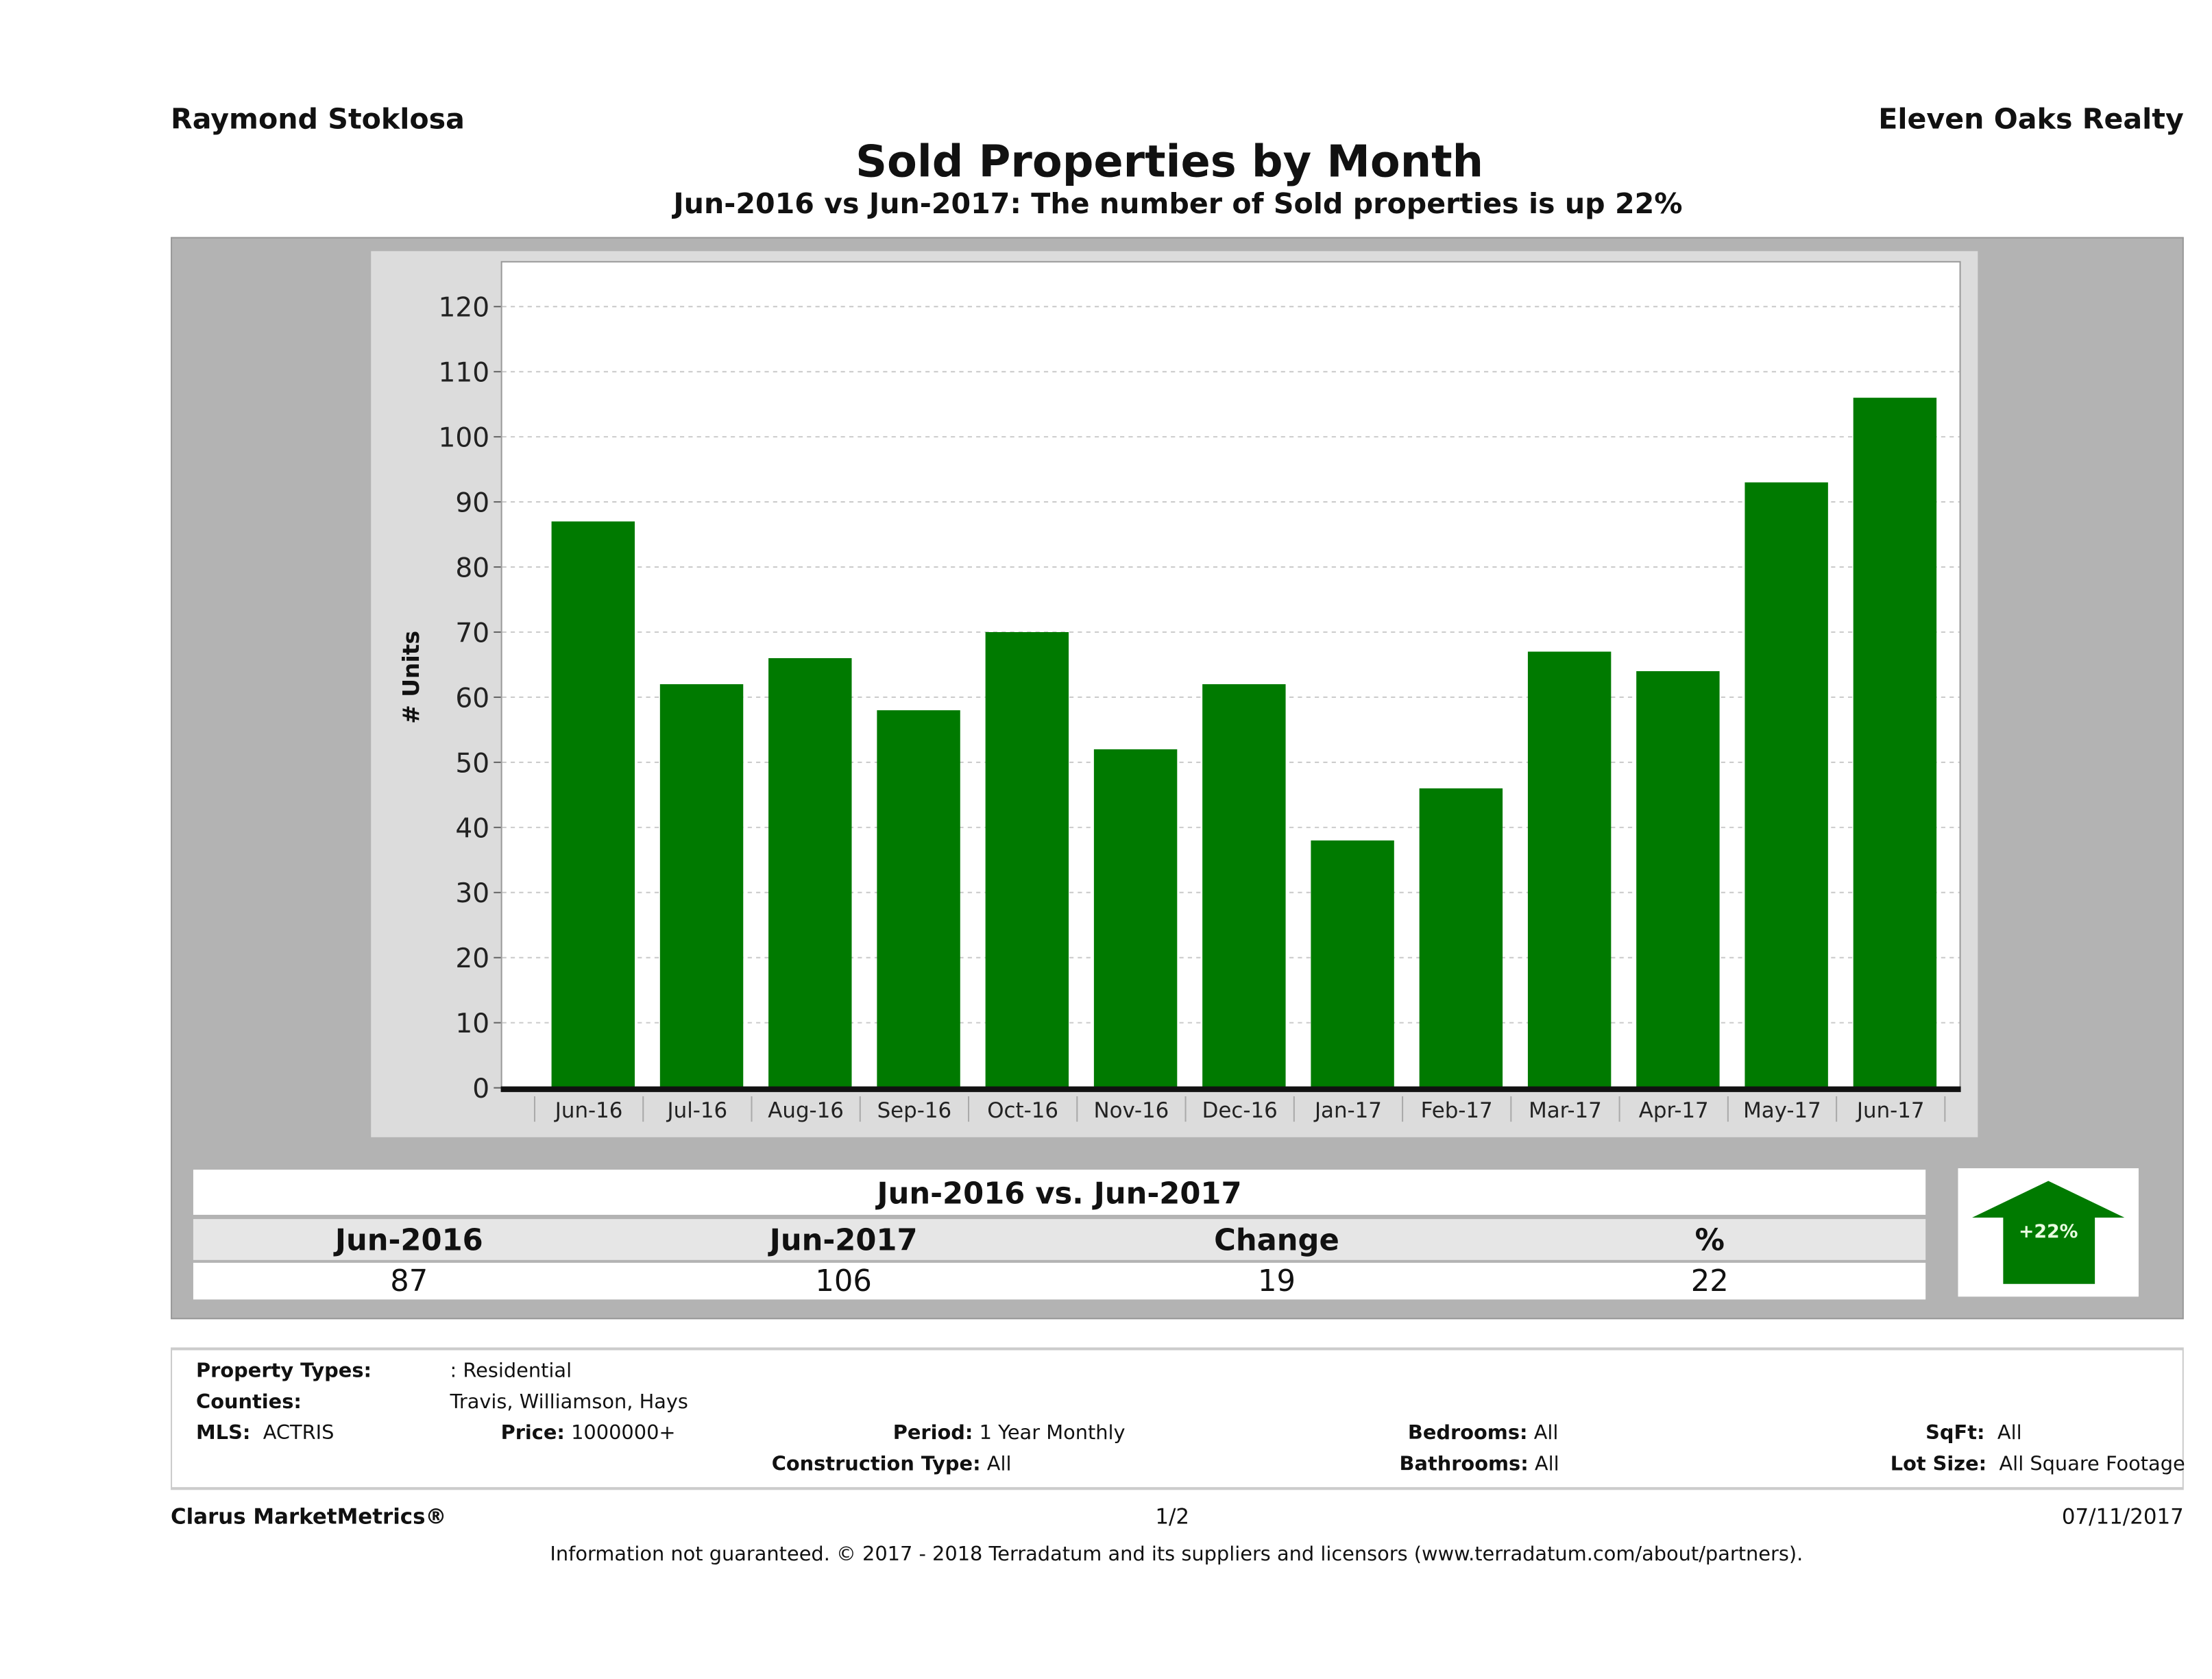  I want to click on y-tick-label: 50, so click(472, 763).